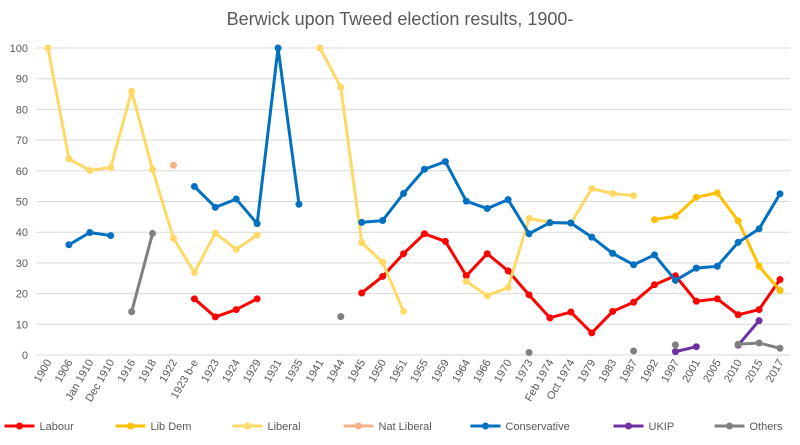 The image size is (800, 445). Describe the element at coordinates (22, 264) in the screenshot. I see `y-tick-label: 30` at that location.